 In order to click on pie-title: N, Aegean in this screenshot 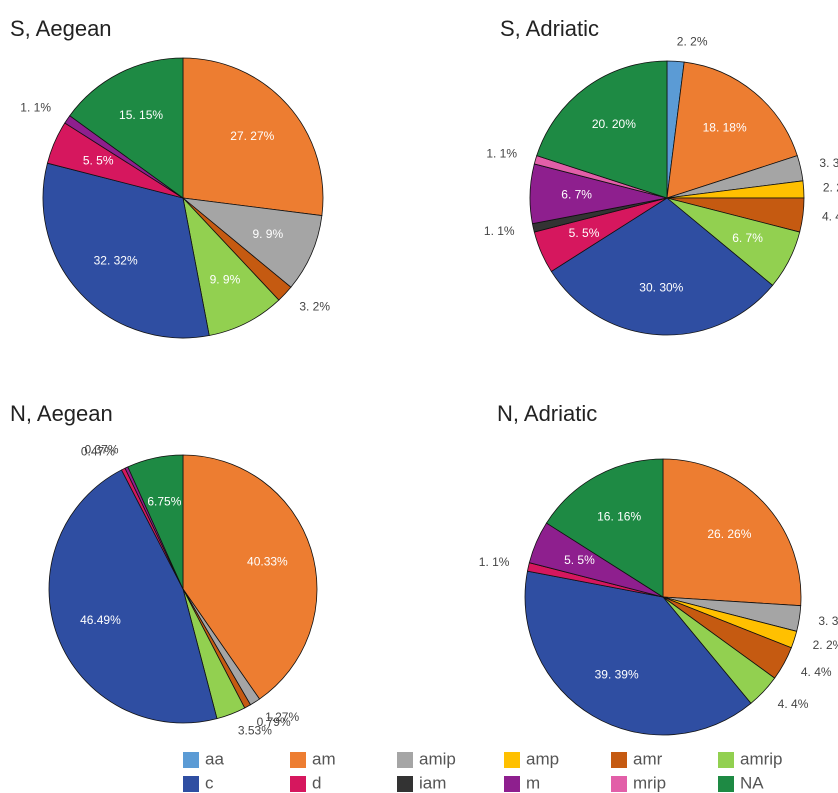, I will do `click(61, 413)`.